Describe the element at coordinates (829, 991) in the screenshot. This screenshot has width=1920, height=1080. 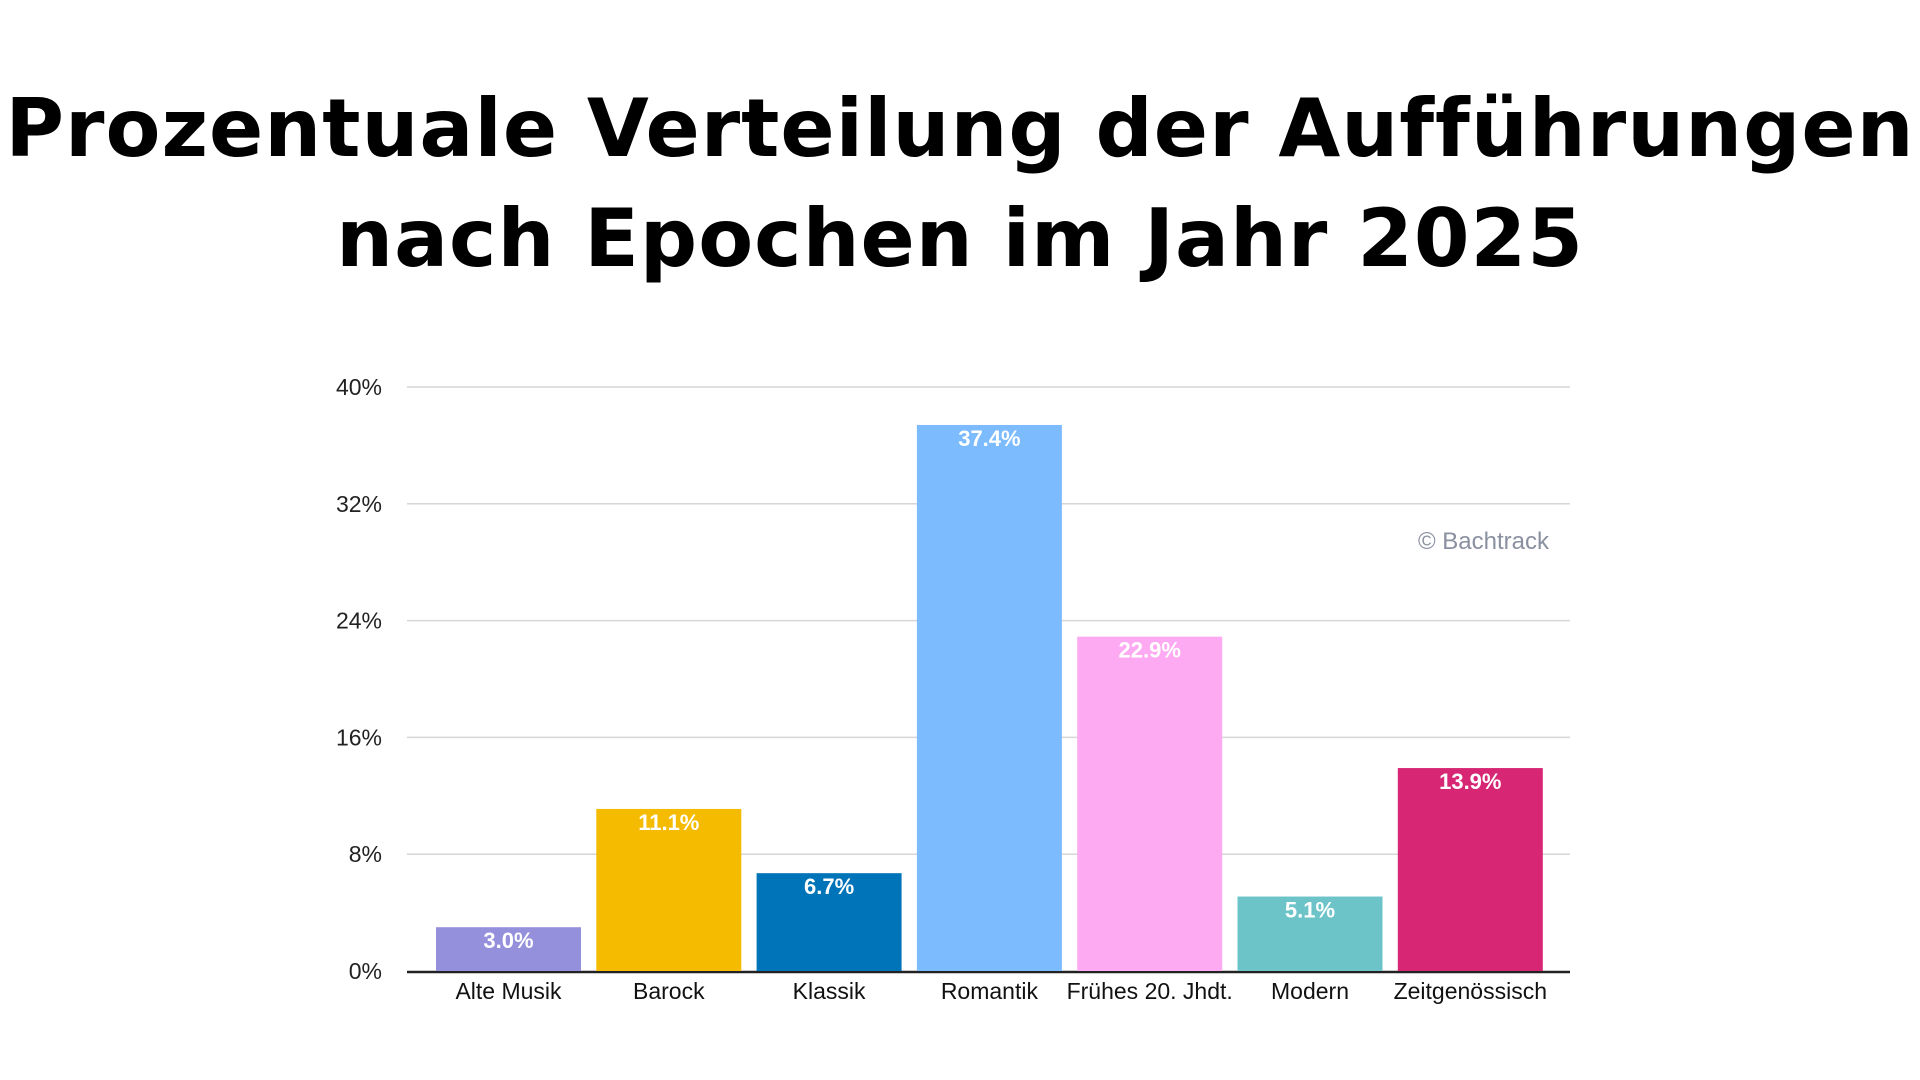
I see `x-tick-label: Klassik` at that location.